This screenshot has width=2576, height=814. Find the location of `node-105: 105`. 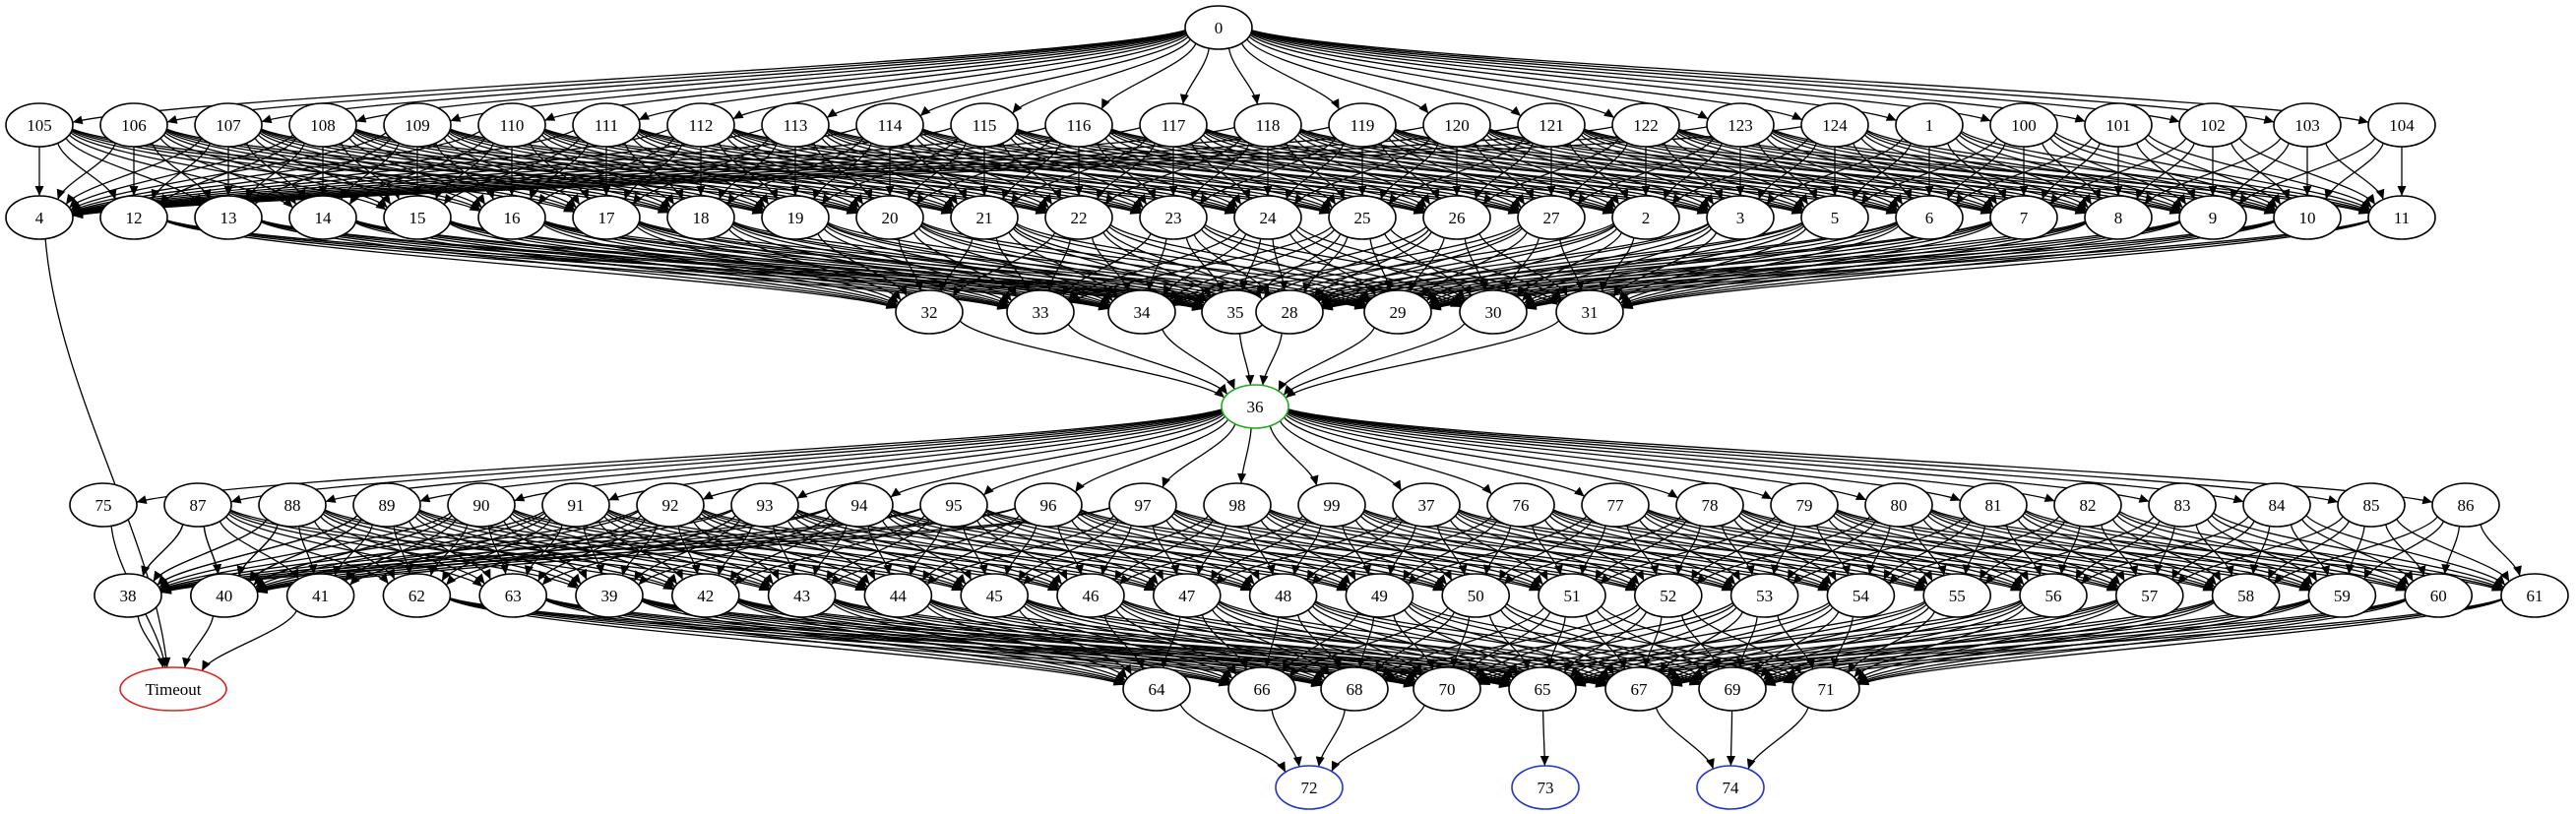

node-105: 105 is located at coordinates (39, 125).